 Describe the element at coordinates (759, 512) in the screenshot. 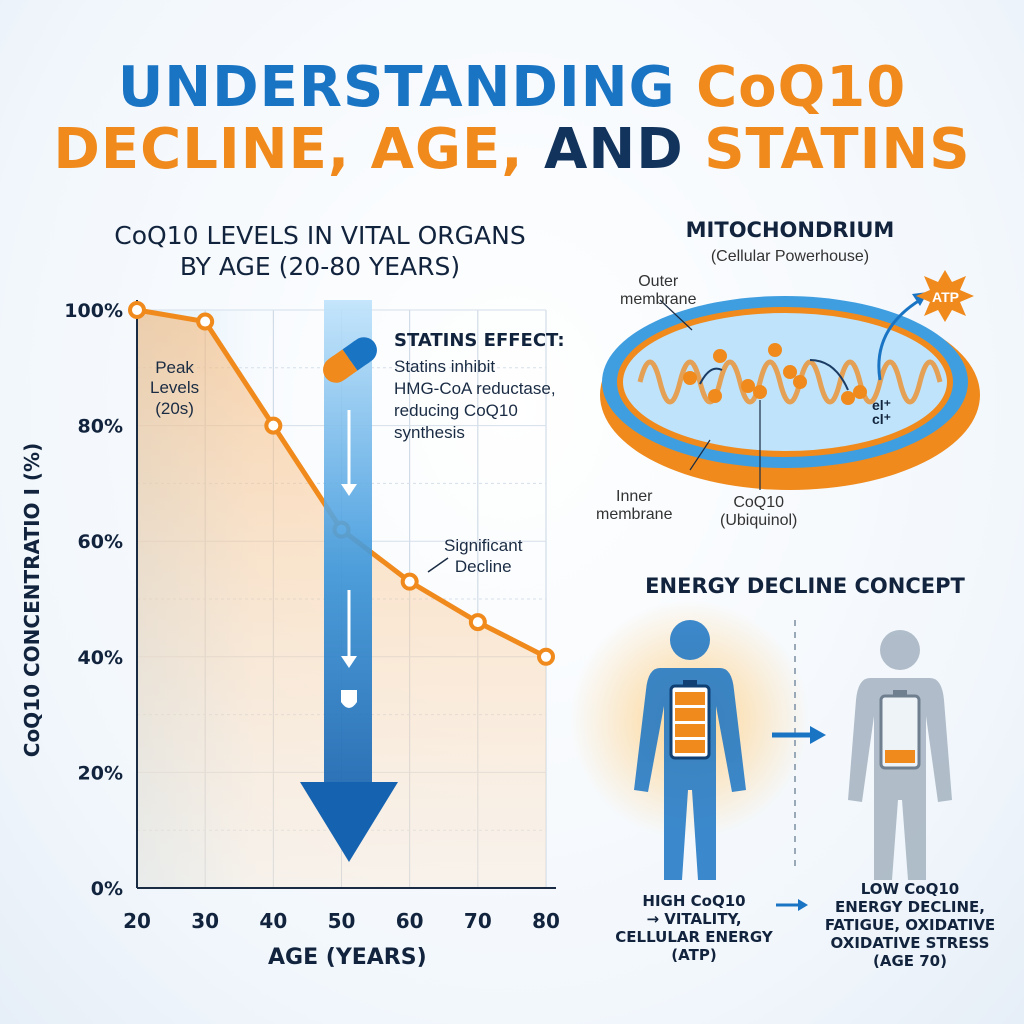

I see `coq10-ubiquinol-label: CoQ10 (Ubiquinol)` at that location.